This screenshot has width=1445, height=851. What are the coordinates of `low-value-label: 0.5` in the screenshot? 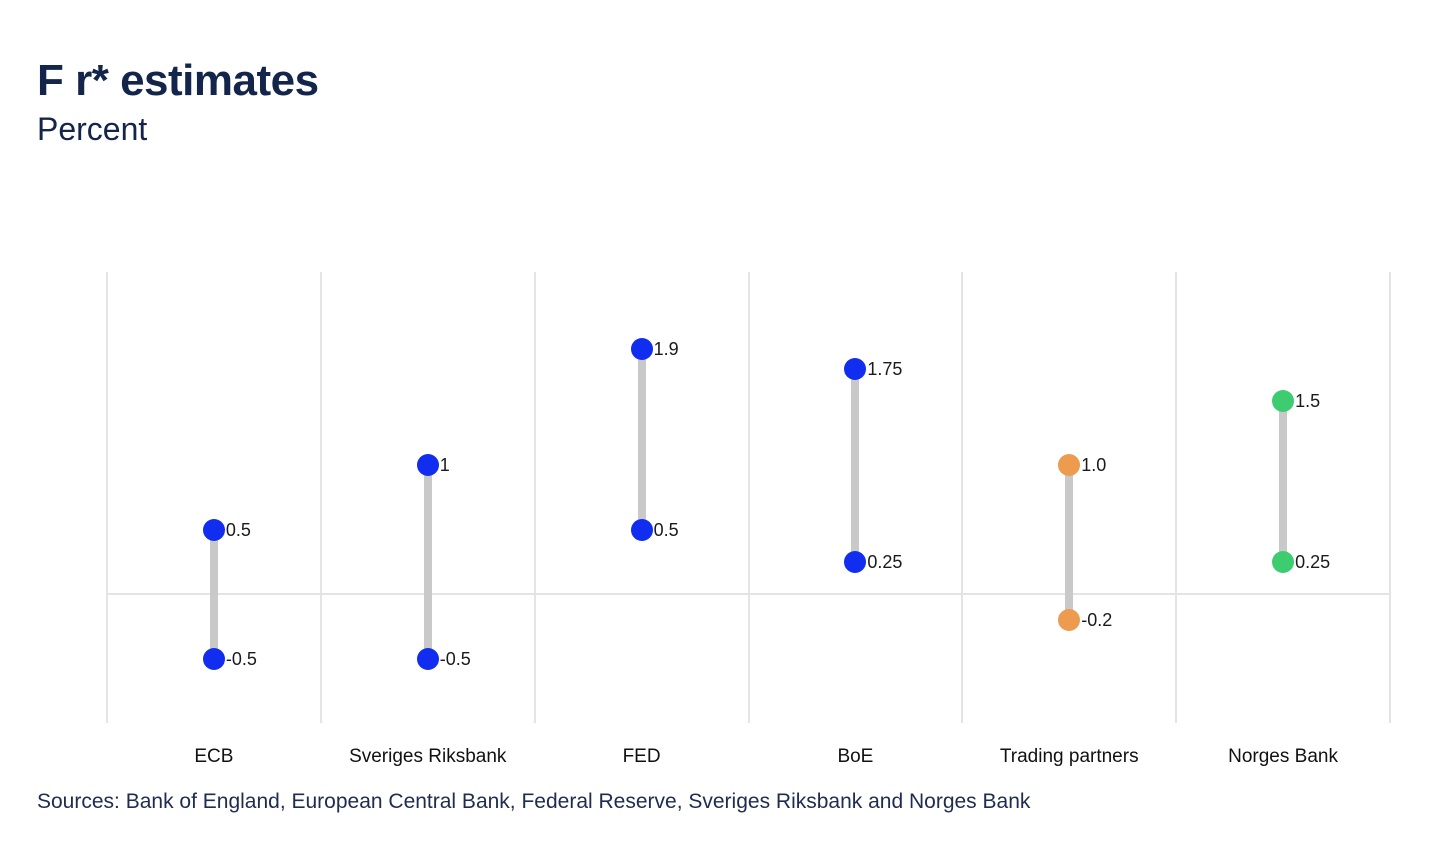 It's located at (666, 529).